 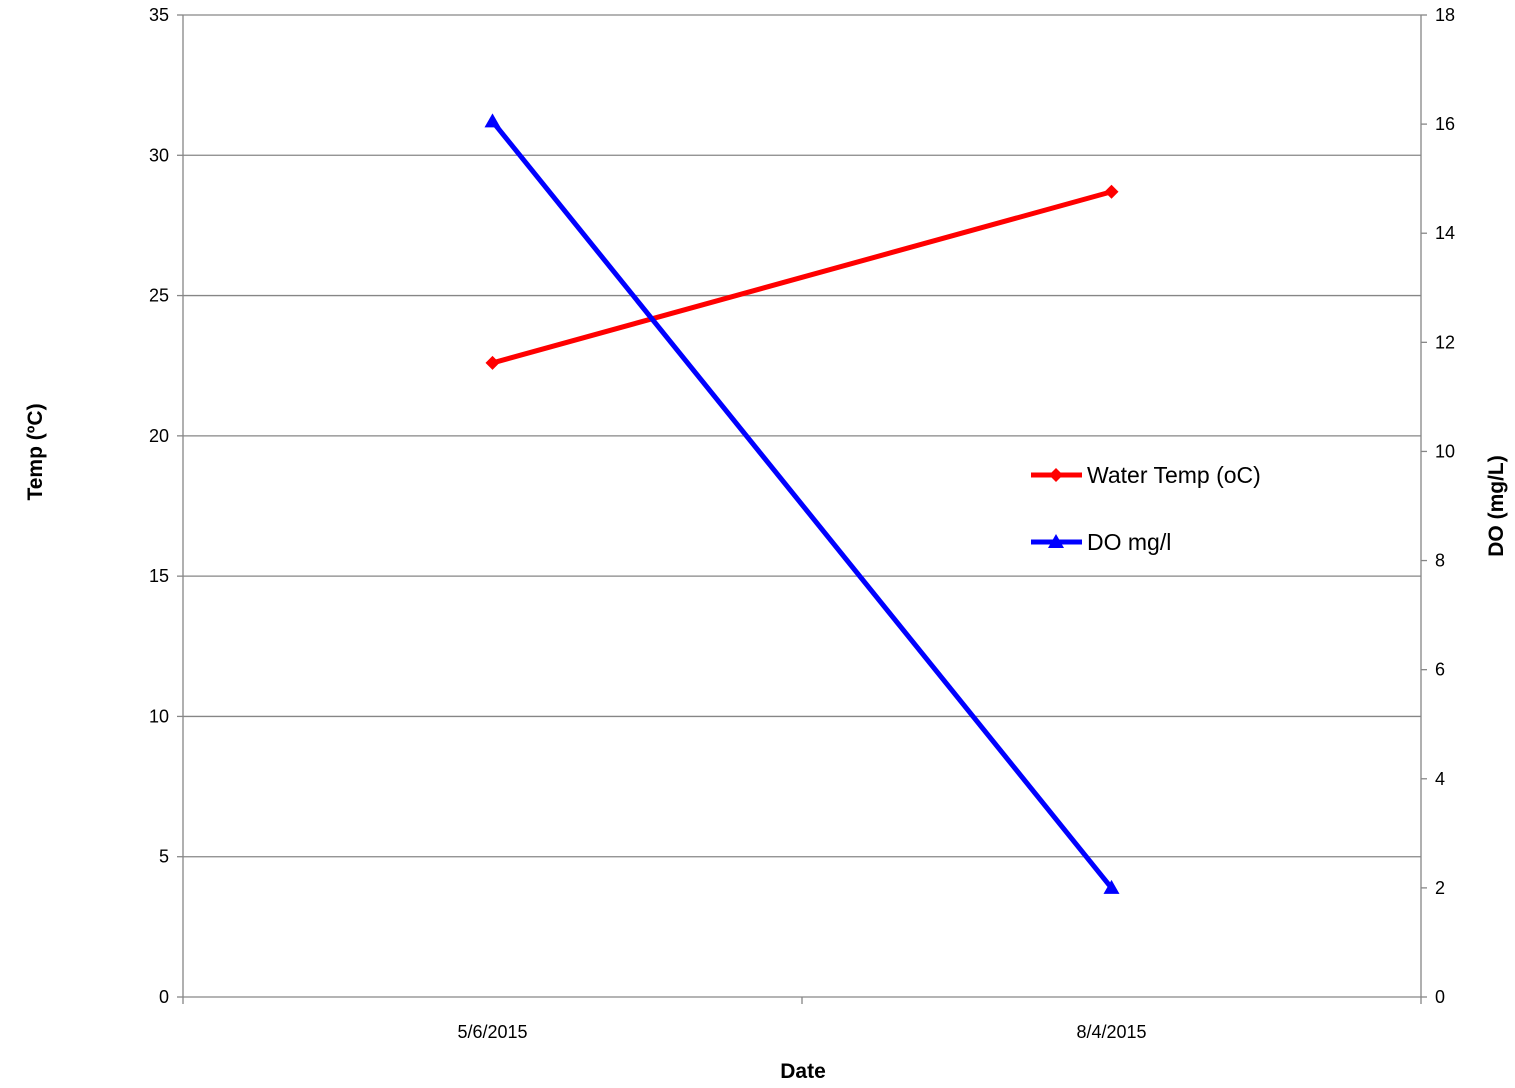 I want to click on legend-label: DO mg/l, so click(x=1129, y=542).